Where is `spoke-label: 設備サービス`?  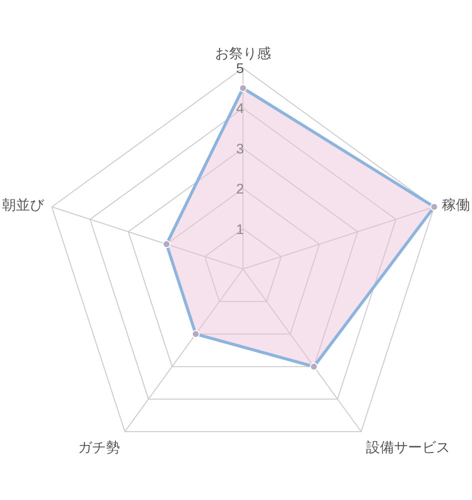 spoke-label: 設備サービス is located at coordinates (408, 447).